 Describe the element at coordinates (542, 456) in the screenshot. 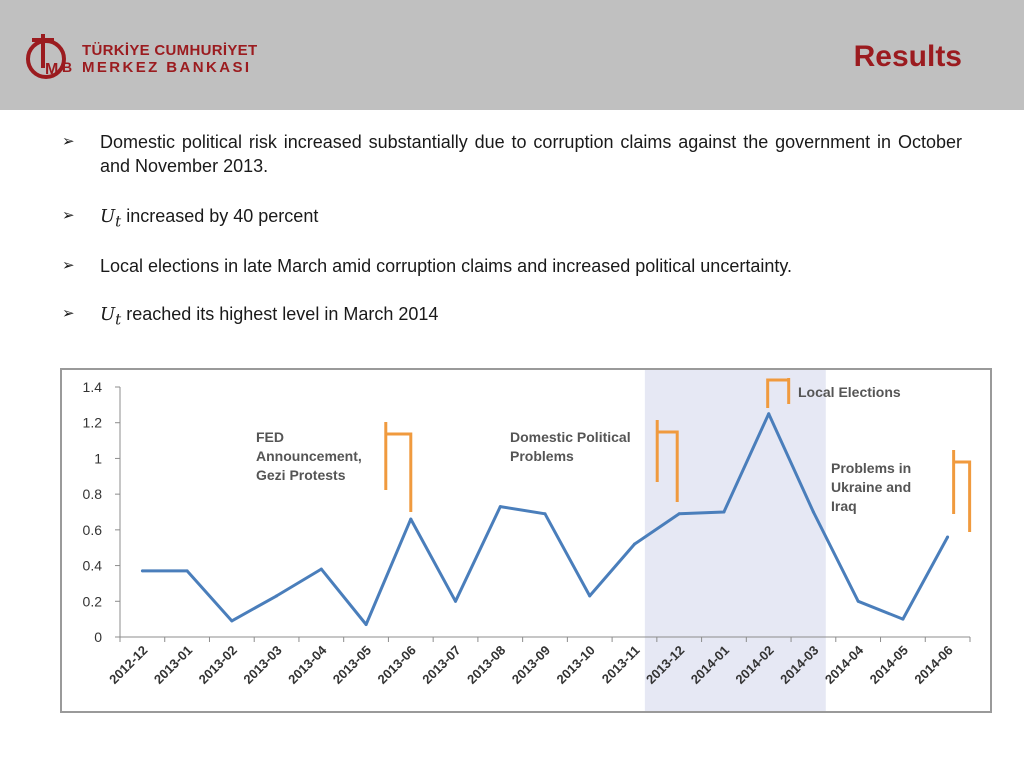

I see `annotation-label: Problems` at that location.